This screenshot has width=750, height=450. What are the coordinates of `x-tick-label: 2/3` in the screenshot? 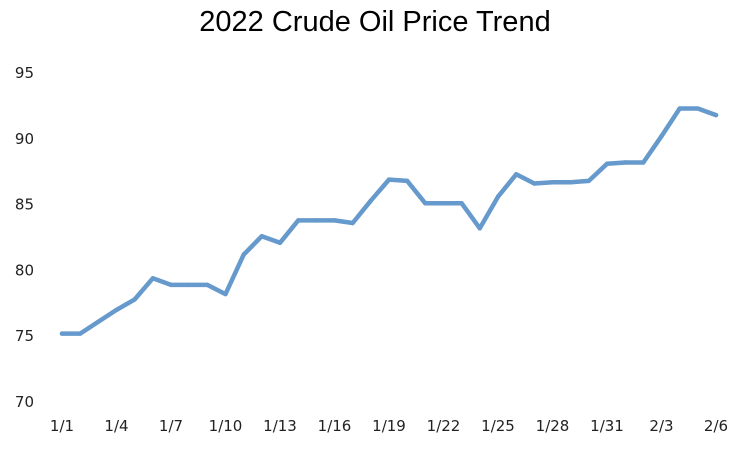 It's located at (661, 426).